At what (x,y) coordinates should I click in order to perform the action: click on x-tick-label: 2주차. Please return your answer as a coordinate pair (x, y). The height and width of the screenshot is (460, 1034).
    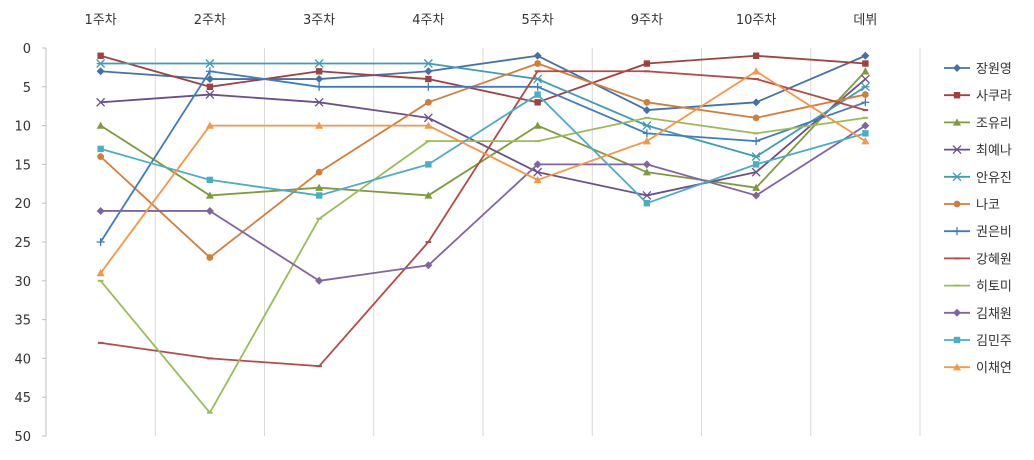
    Looking at the image, I should click on (210, 20).